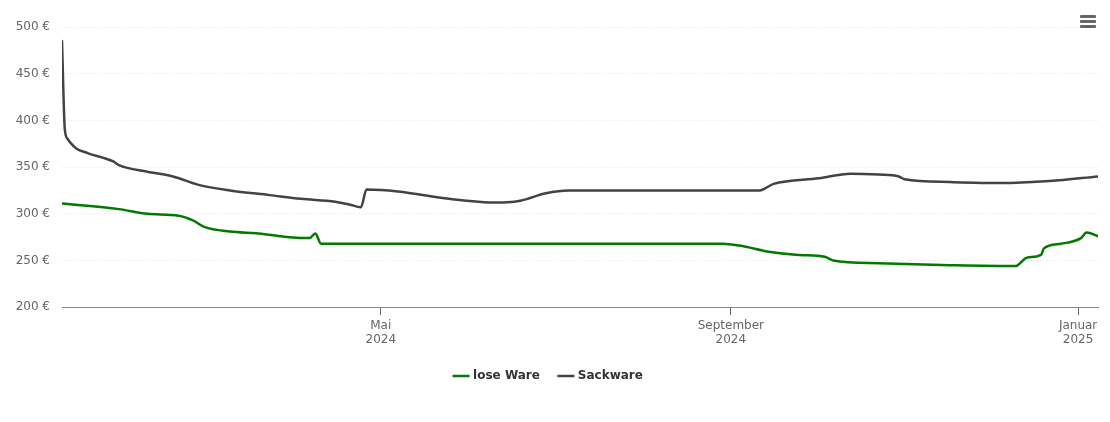  What do you see at coordinates (32, 72) in the screenshot?
I see `y-tick-label: 450 €` at bounding box center [32, 72].